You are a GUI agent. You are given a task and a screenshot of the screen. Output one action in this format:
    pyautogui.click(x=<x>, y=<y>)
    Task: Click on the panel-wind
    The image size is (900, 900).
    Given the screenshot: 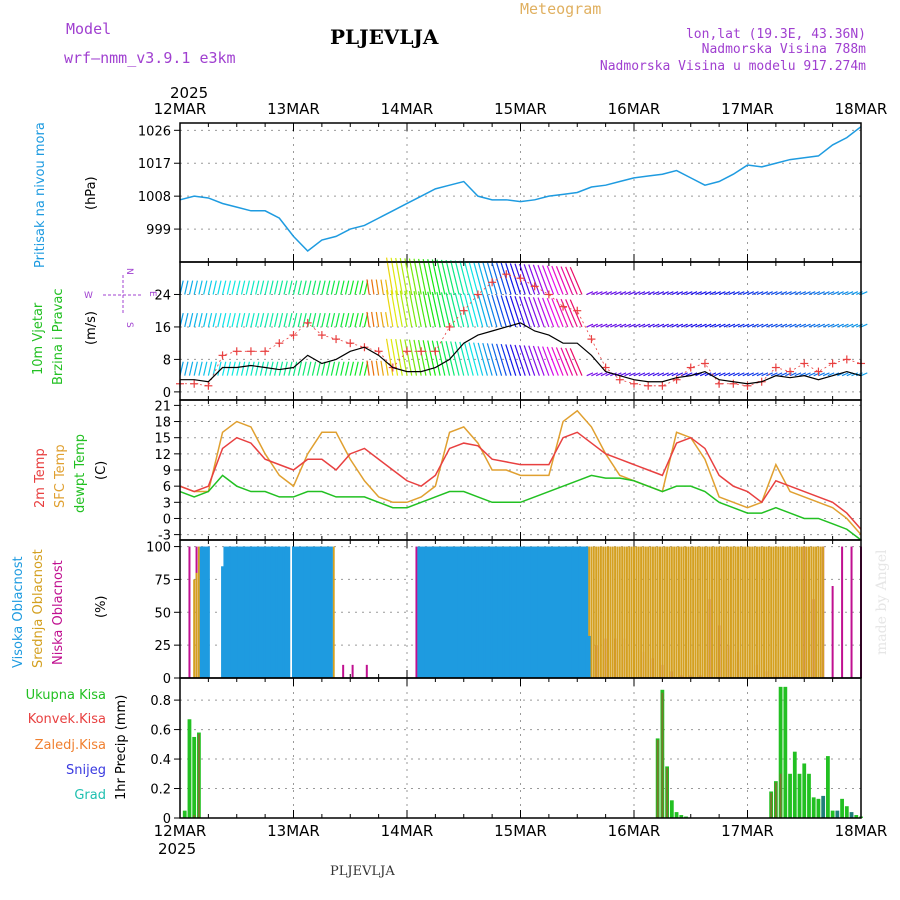 What is the action you would take?
    pyautogui.click(x=521, y=329)
    